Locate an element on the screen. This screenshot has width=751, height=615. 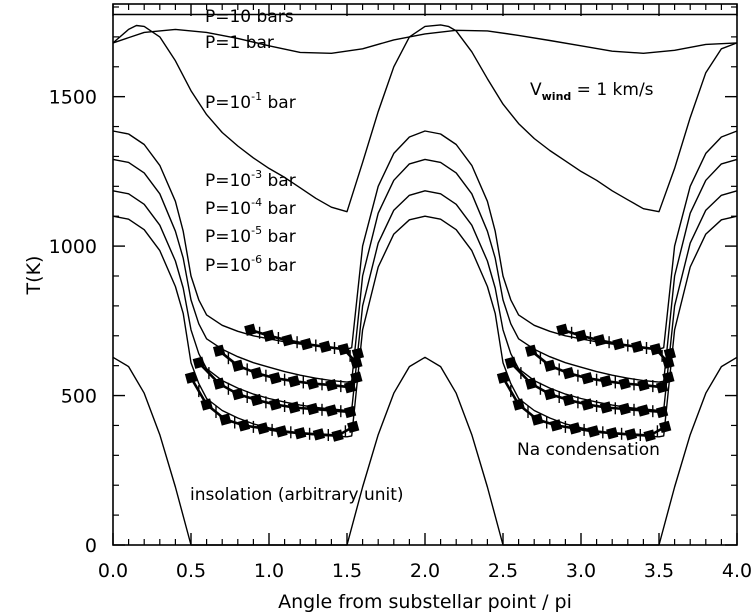
y-tick-label: 1000 is located at coordinates (73, 247).